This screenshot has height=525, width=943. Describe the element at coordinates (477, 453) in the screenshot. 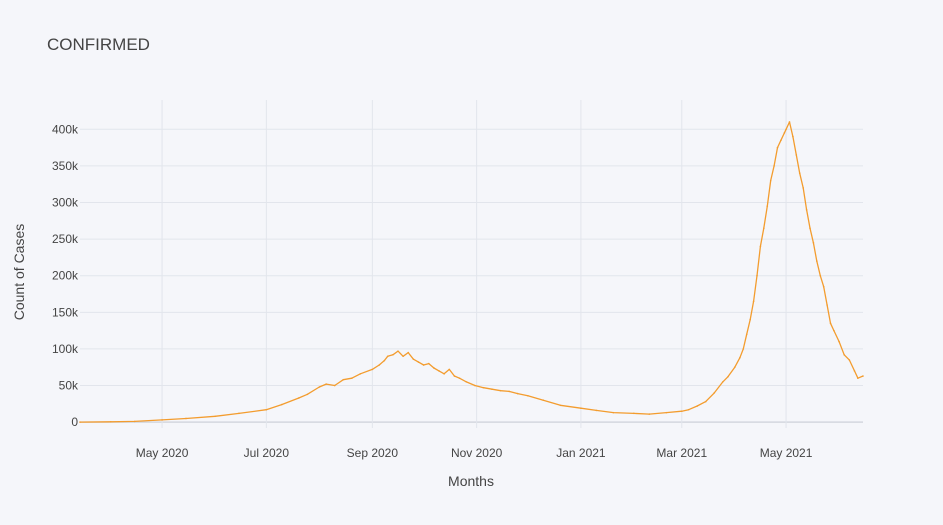

I see `x-tick-label: Nov 2020` at that location.